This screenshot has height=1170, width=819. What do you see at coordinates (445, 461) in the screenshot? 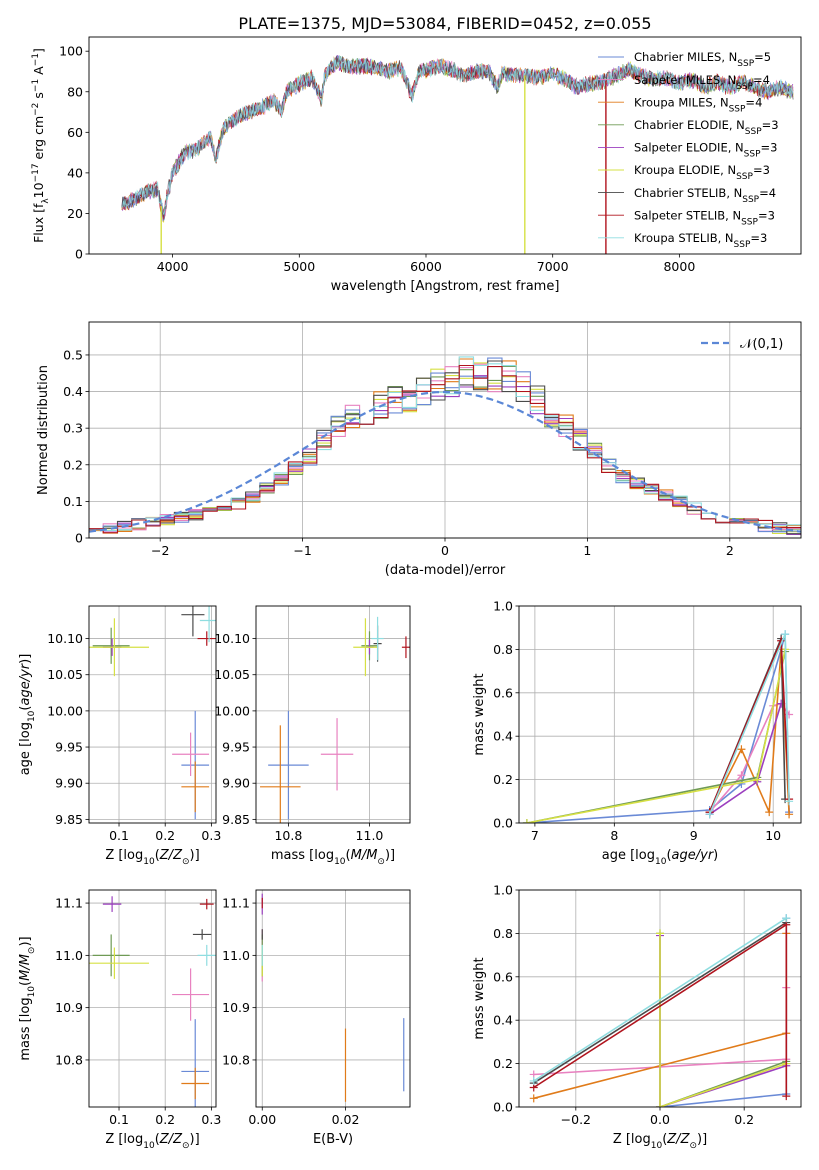
I see `normal-curve` at bounding box center [445, 461].